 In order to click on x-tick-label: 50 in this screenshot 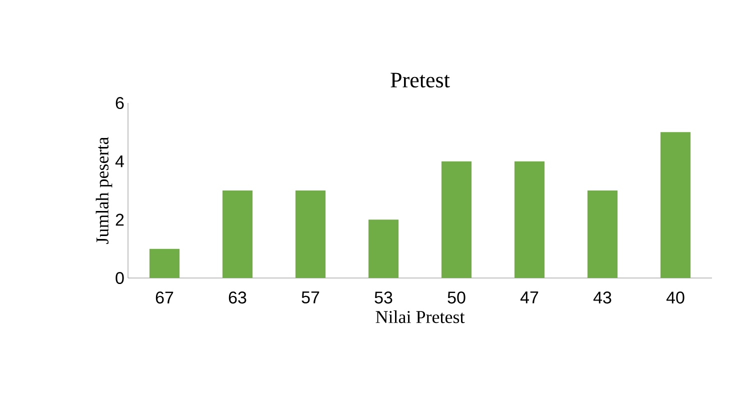, I will do `click(457, 298)`.